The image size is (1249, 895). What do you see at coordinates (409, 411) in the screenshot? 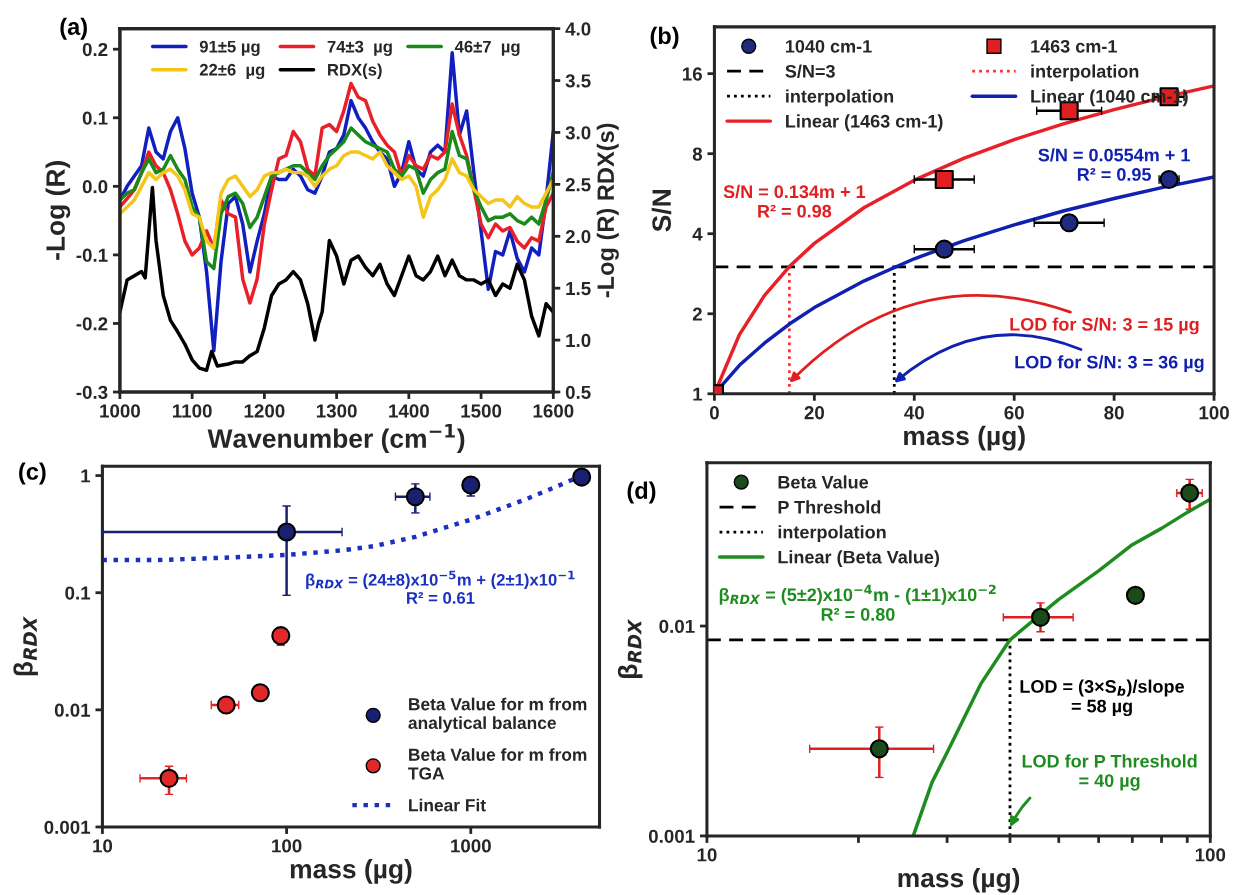
I see `x-tick-label: 1400` at bounding box center [409, 411].